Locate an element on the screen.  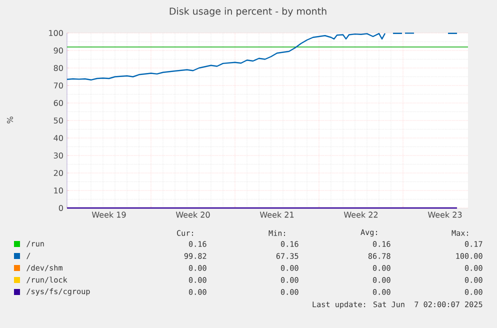
chart-title: Disk usage in percent - by month is located at coordinates (248, 12).